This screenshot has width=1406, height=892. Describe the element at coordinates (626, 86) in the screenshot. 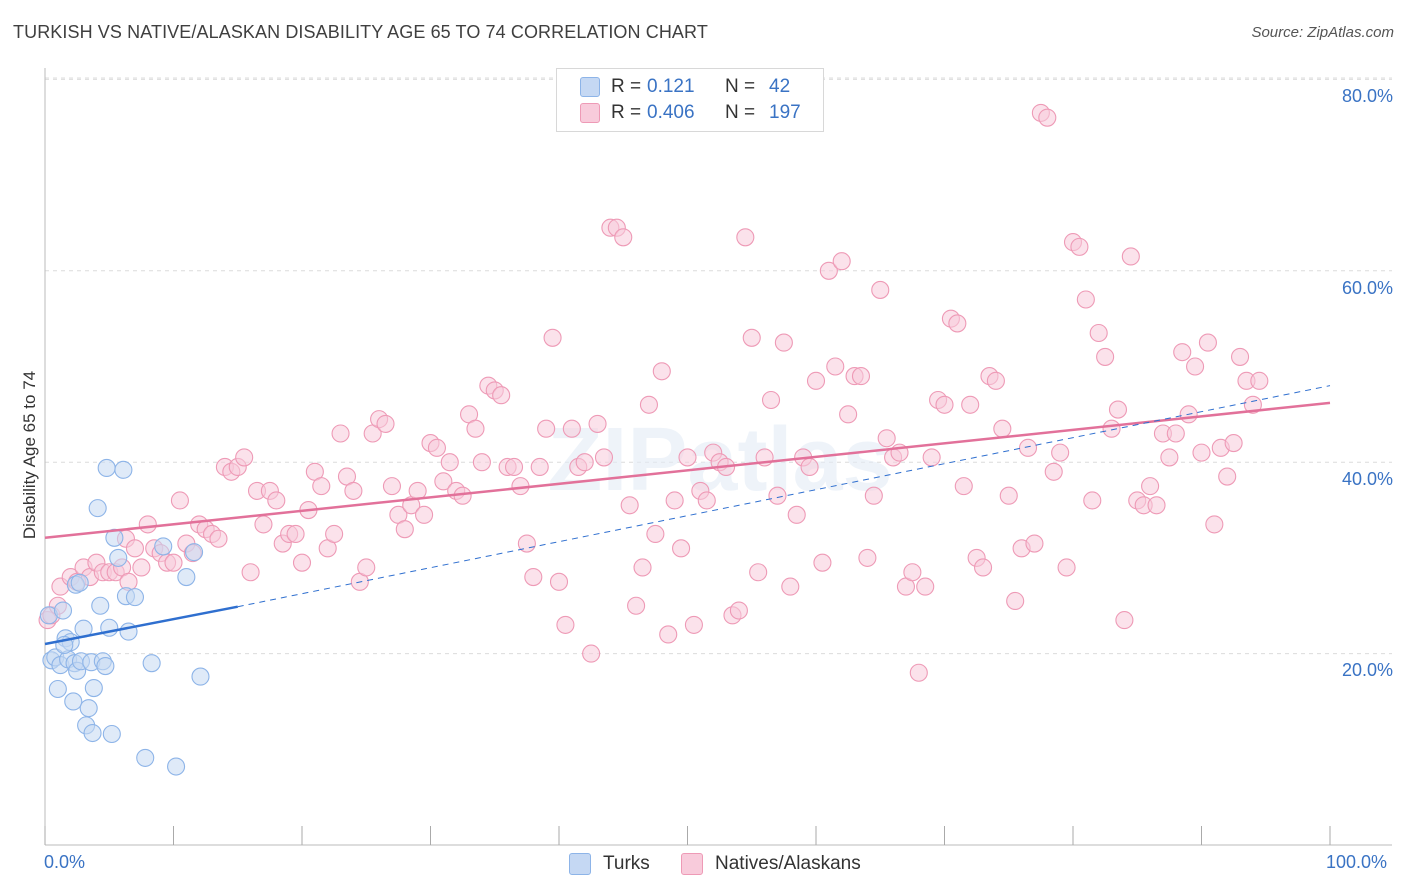

I see `legend-r-label: R =` at that location.